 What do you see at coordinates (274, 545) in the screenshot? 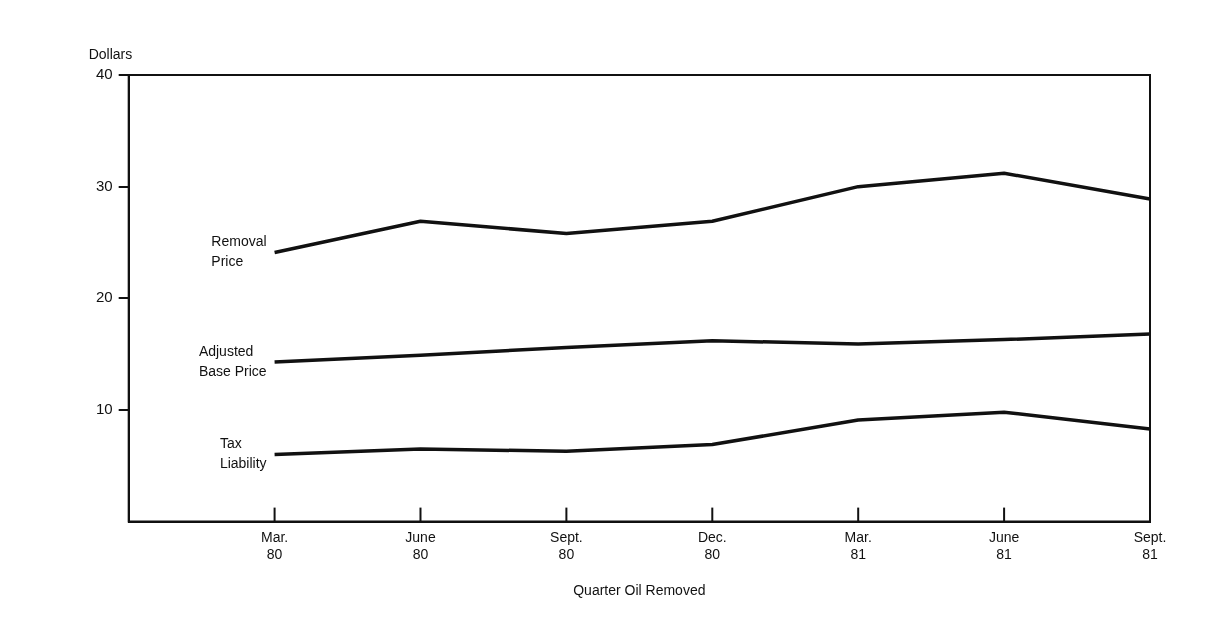
I see `x-tick-label: Mar. 80` at bounding box center [274, 545].